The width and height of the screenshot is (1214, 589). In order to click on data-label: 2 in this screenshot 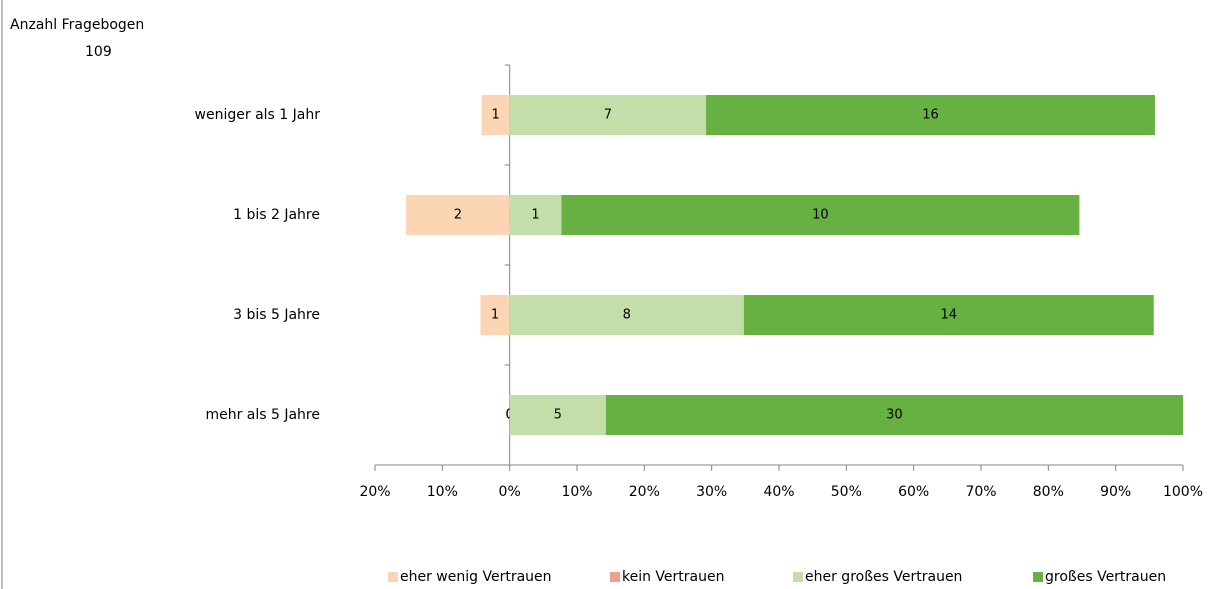, I will do `click(458, 215)`.